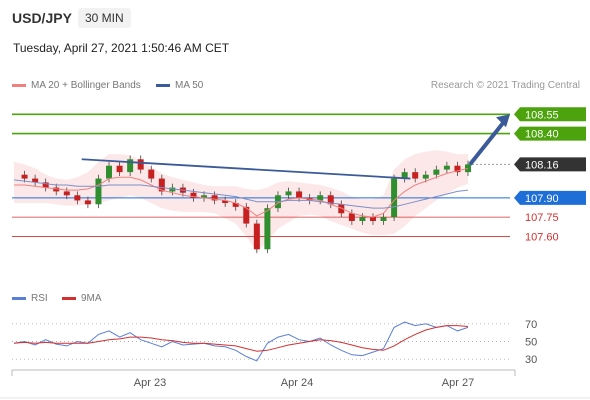  I want to click on x-tick-label: Apr 27, so click(458, 383).